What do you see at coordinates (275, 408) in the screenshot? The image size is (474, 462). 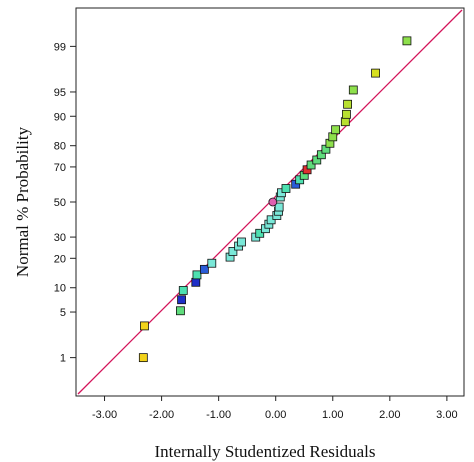 I see `x-axis-ticks: -3.00 -2.00 -1.00 0.00 1.00 2.00 3.00` at bounding box center [275, 408].